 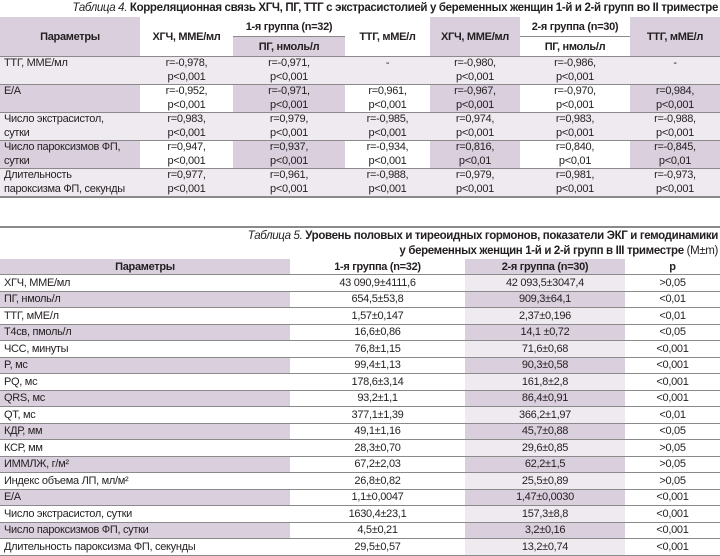 I want to click on t4-header-ttg-g2: ТТГ, мМЕ/л, so click(x=675, y=37).